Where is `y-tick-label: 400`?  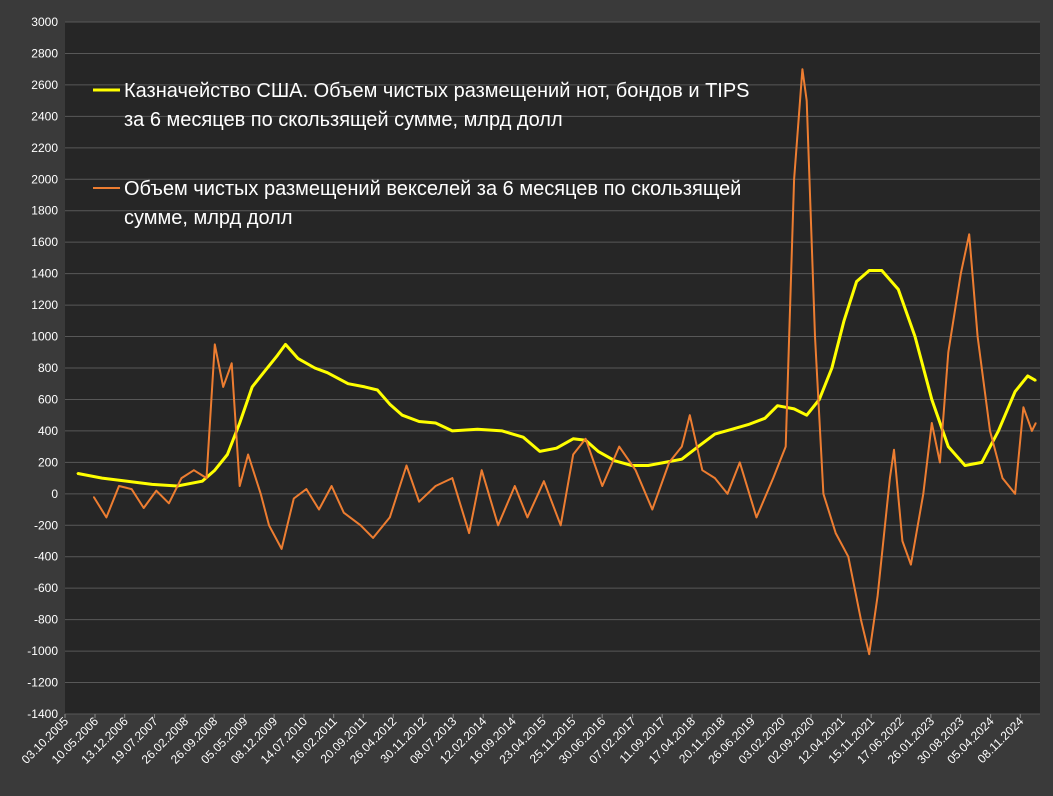 y-tick-label: 400 is located at coordinates (48, 431).